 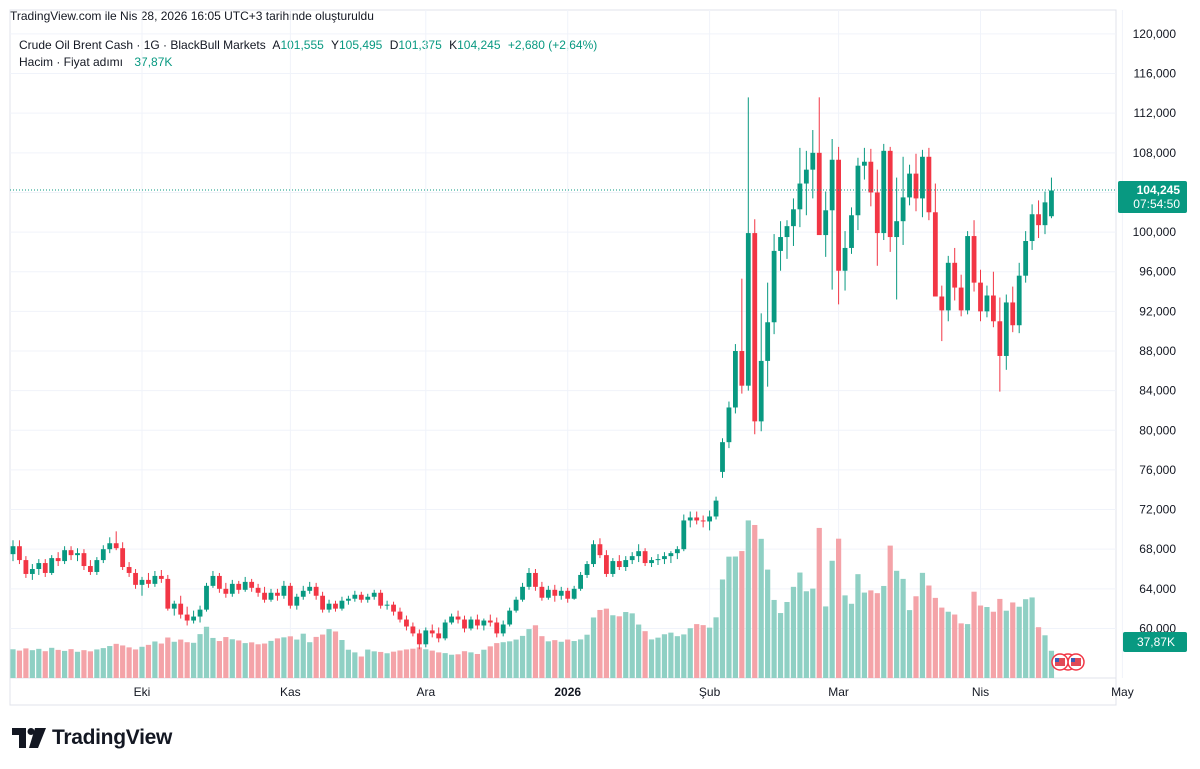 What do you see at coordinates (71, 62) in the screenshot?
I see `legend-volume-label: Hacim · Fiyat adımı` at bounding box center [71, 62].